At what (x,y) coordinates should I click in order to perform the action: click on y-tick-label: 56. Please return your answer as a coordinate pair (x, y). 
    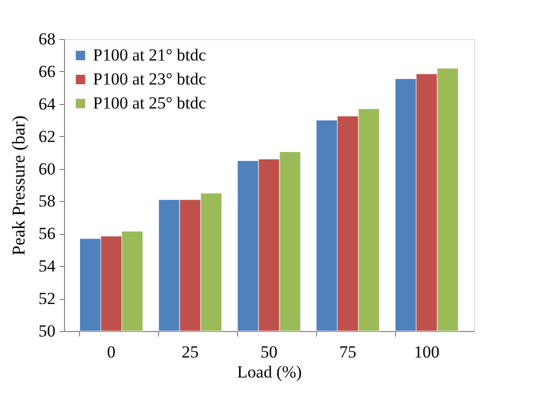
    Looking at the image, I should click on (47, 234).